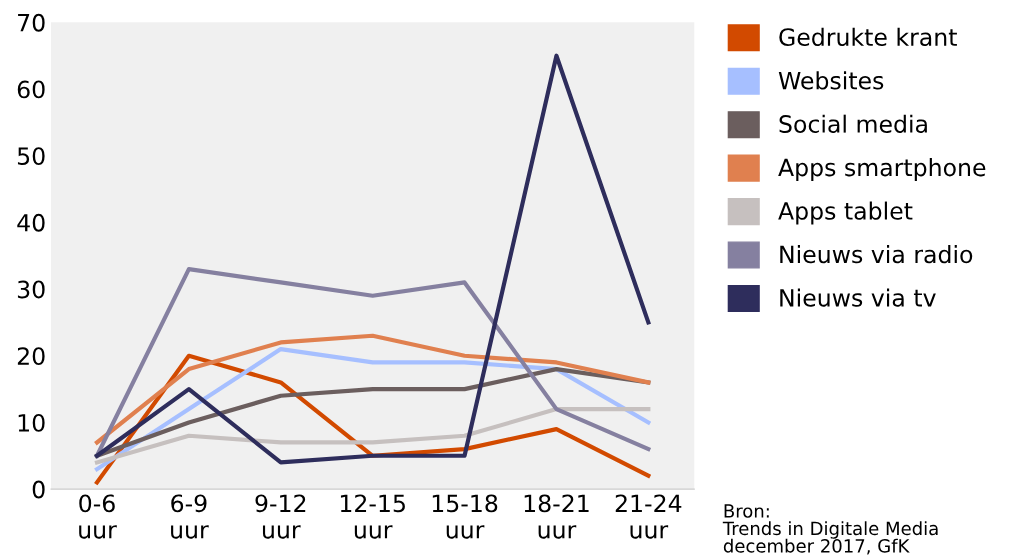  I want to click on x-tick-label: 0-6 uur, so click(98, 516).